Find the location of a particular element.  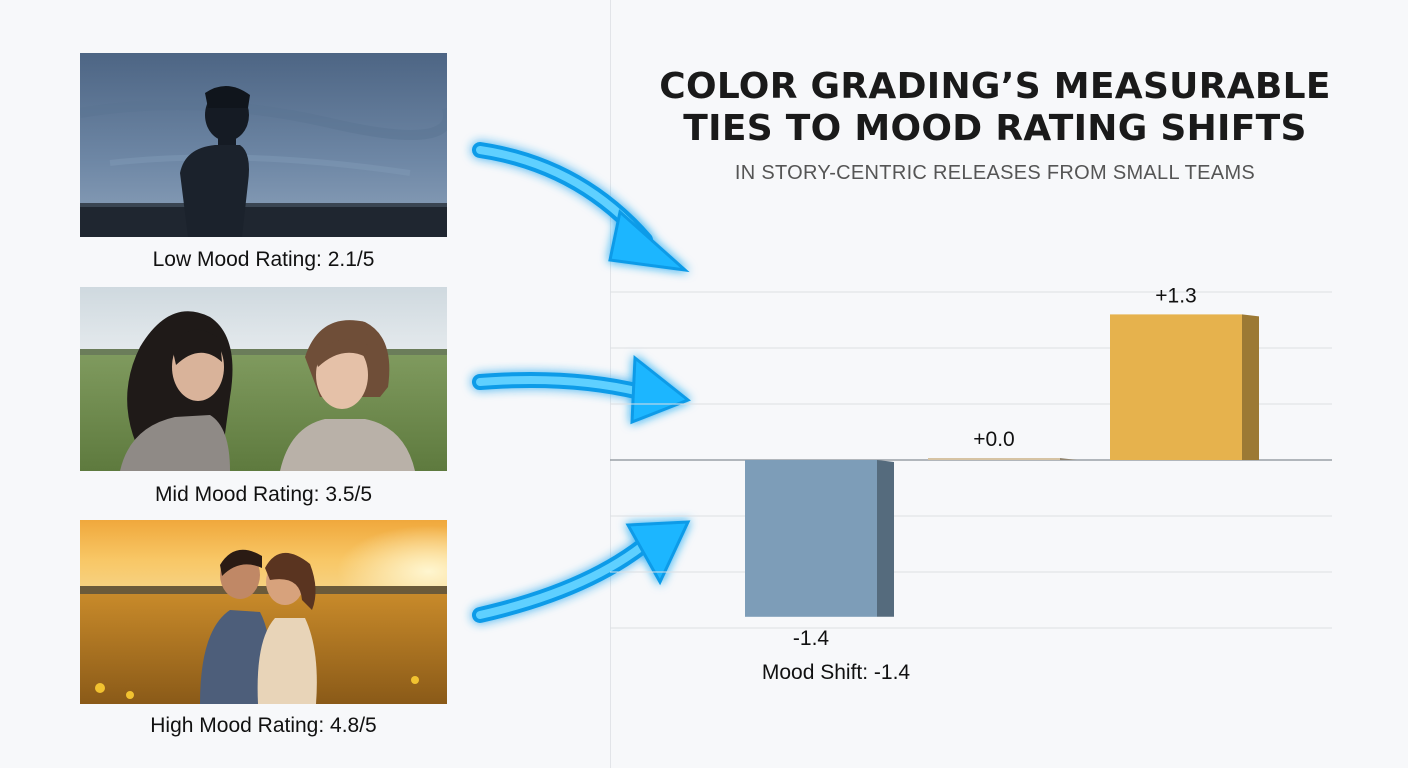

connector-arrows is located at coordinates (581, 382).